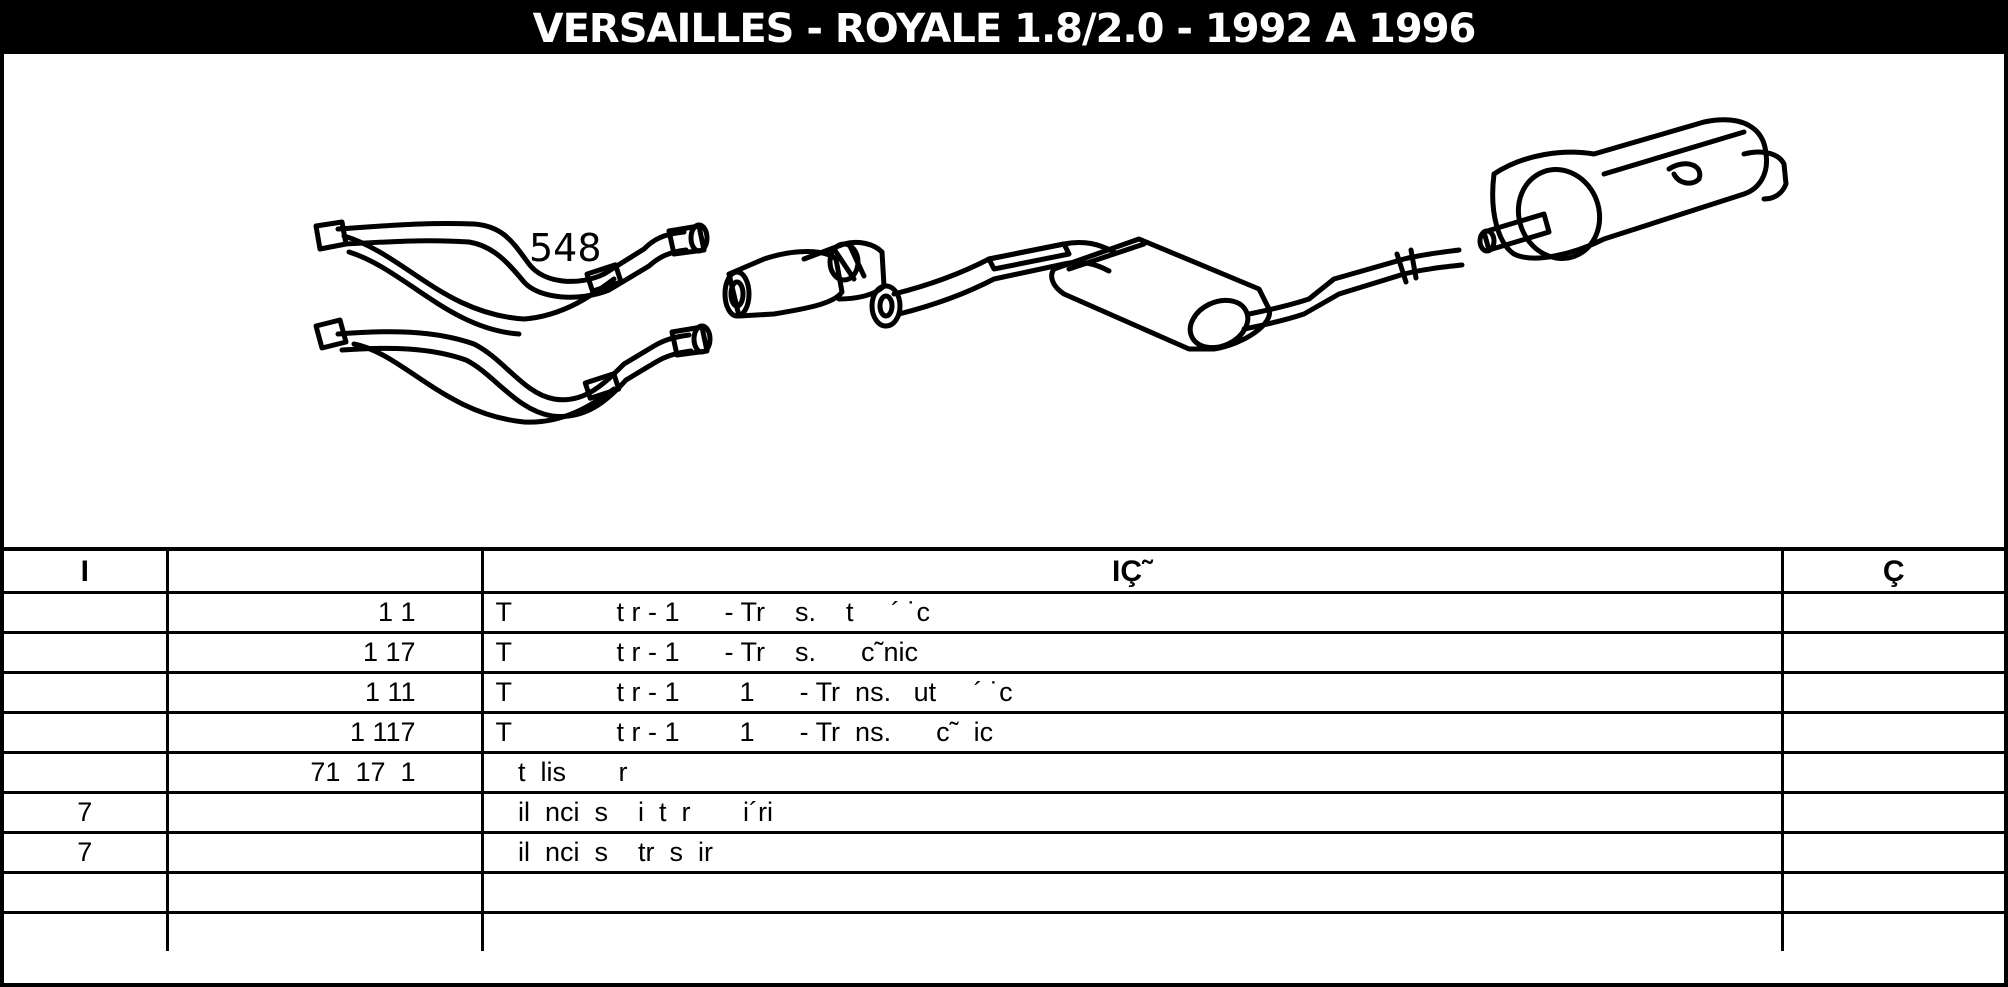 The height and width of the screenshot is (987, 2008). Describe the element at coordinates (1004, 278) in the screenshot. I see `intermediate-pipe` at that location.